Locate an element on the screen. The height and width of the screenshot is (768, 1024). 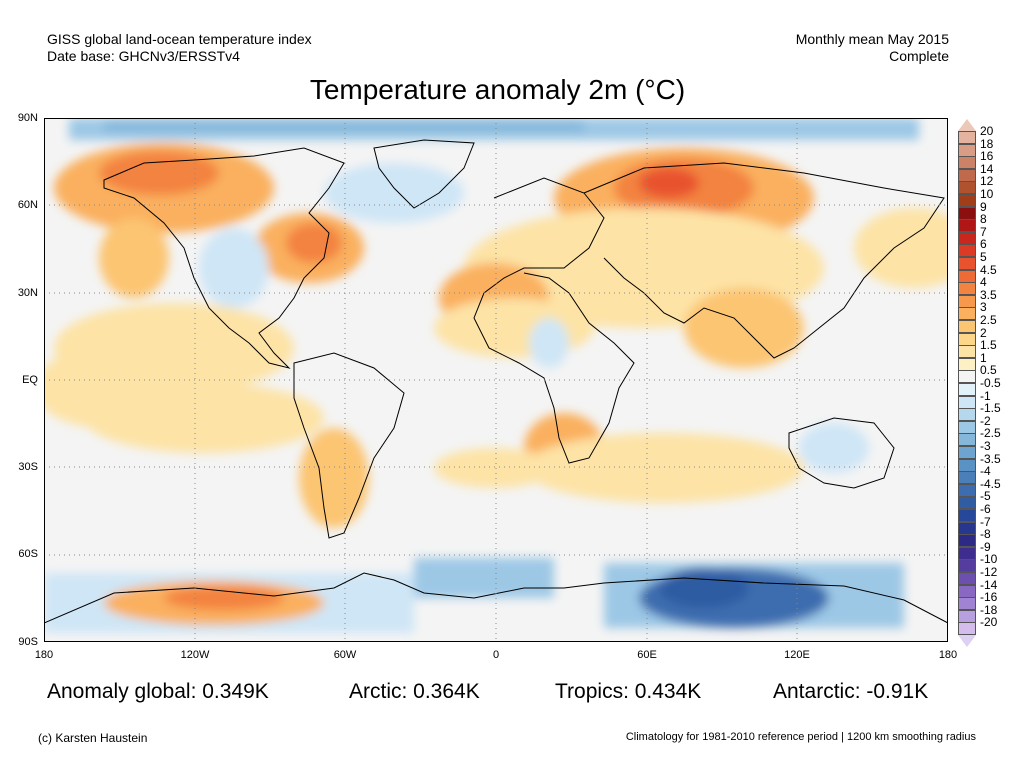
copyright: (c) Karsten Haustein is located at coordinates (93, 738).